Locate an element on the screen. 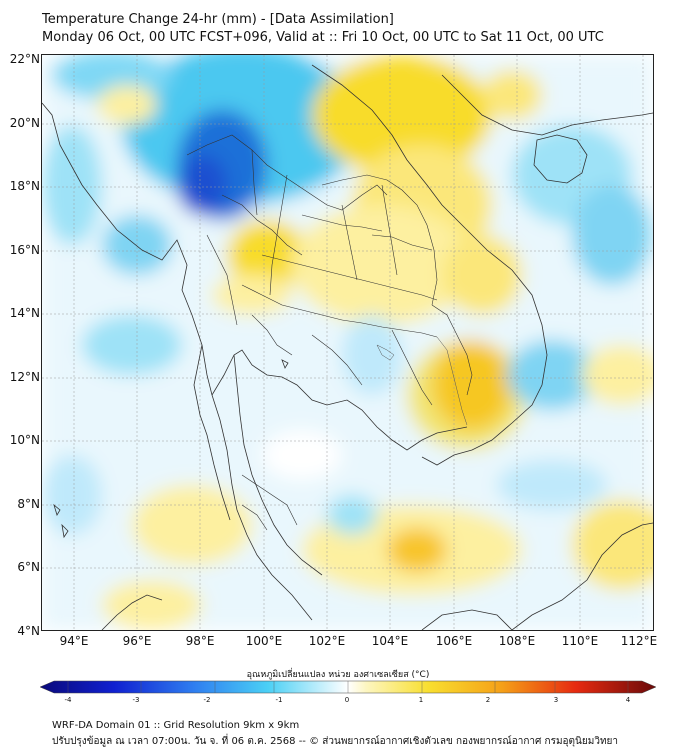 This screenshot has width=676, height=756. colorbar-tick--3: -3 is located at coordinates (136, 700).